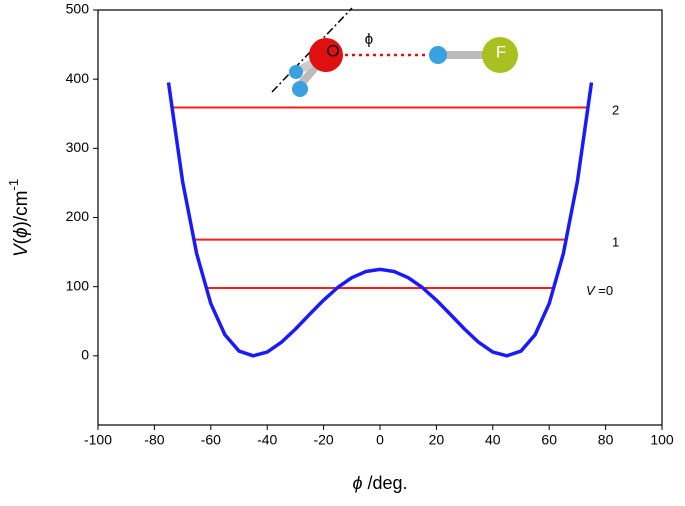  Describe the element at coordinates (384, 483) in the screenshot. I see `x-unit: /deg.` at that location.